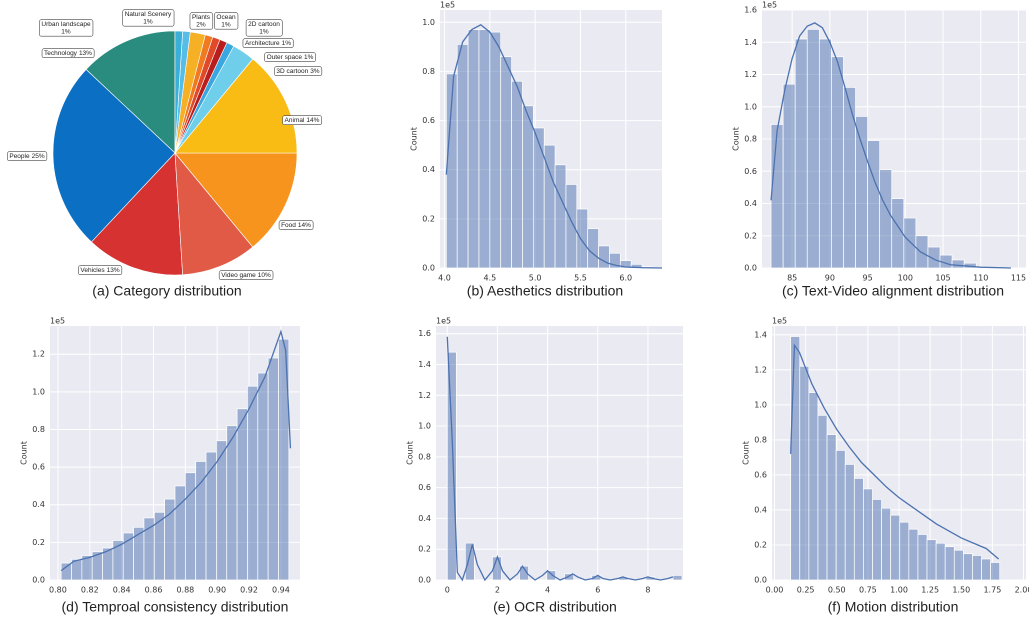 The height and width of the screenshot is (619, 1029). I want to click on pie-label: Ocean 1%, so click(226, 21).